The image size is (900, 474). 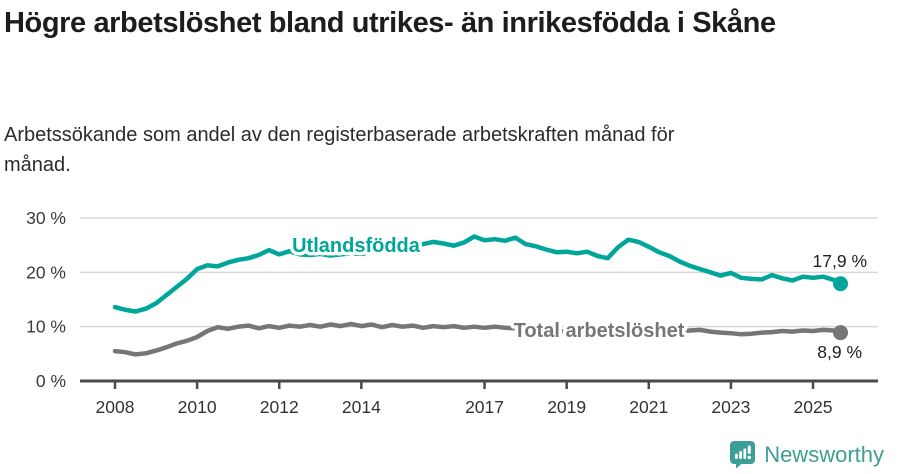 I want to click on x-axis-tick-label: 2023, so click(x=730, y=407).